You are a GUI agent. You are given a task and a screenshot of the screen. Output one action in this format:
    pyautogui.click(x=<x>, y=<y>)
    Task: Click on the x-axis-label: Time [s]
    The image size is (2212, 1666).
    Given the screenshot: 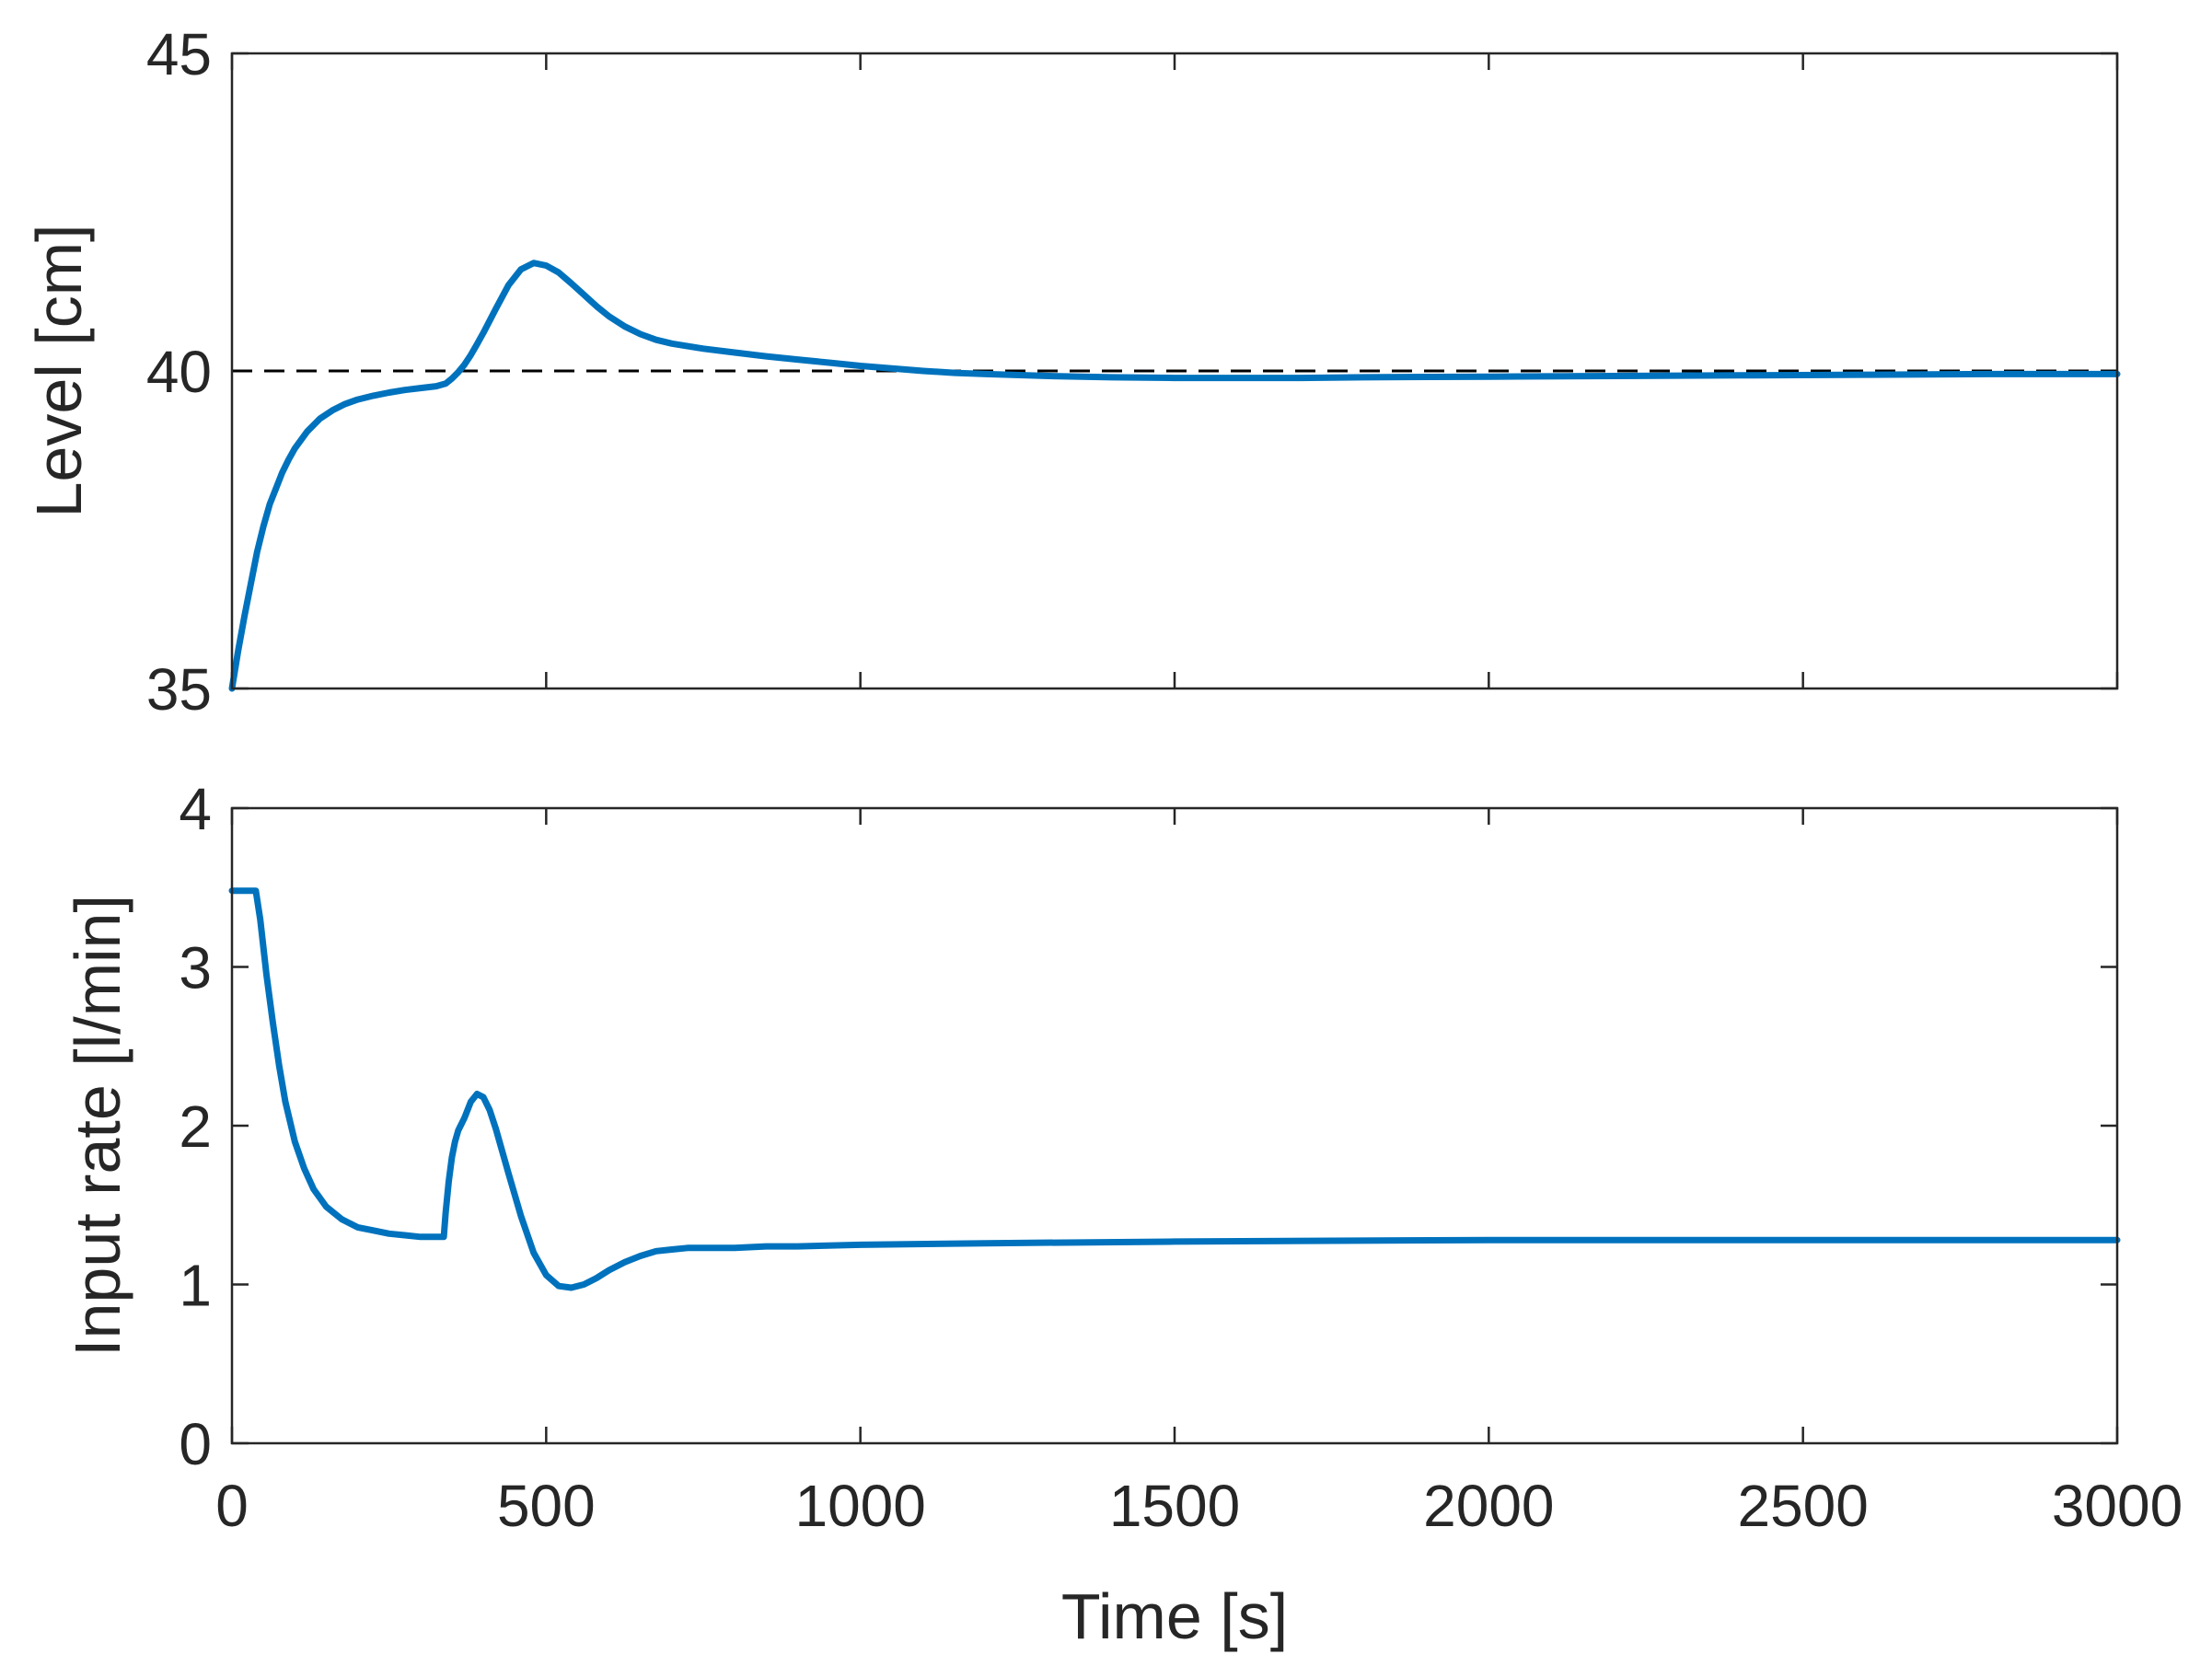 What is the action you would take?
    pyautogui.click(x=1174, y=1616)
    